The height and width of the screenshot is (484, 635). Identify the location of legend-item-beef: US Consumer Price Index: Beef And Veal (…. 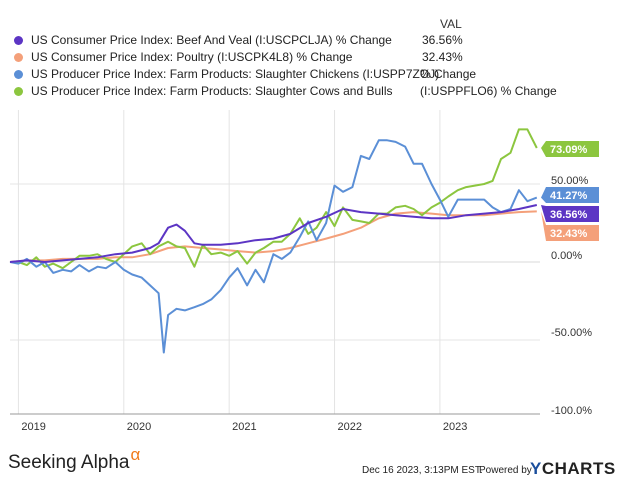
(324, 41).